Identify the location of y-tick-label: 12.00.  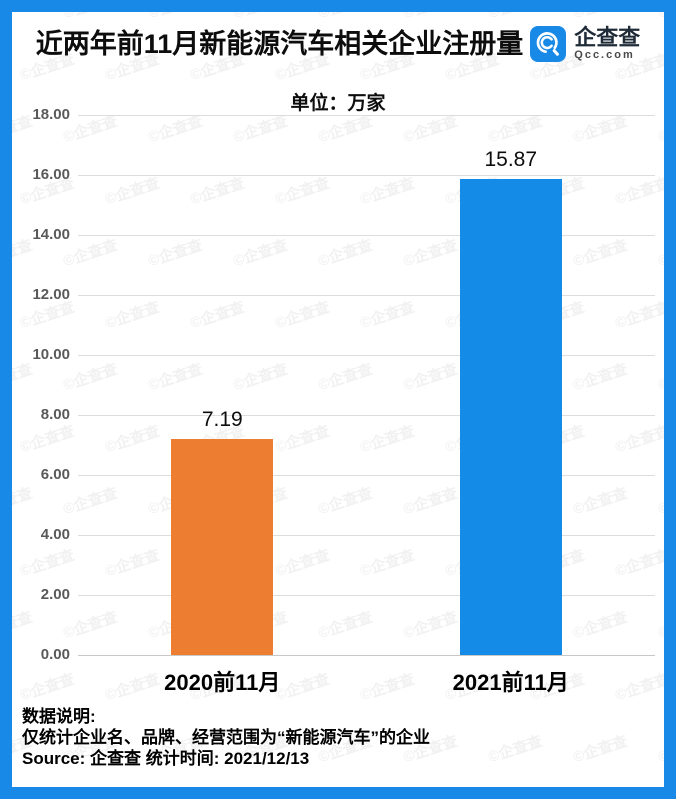
(51, 294).